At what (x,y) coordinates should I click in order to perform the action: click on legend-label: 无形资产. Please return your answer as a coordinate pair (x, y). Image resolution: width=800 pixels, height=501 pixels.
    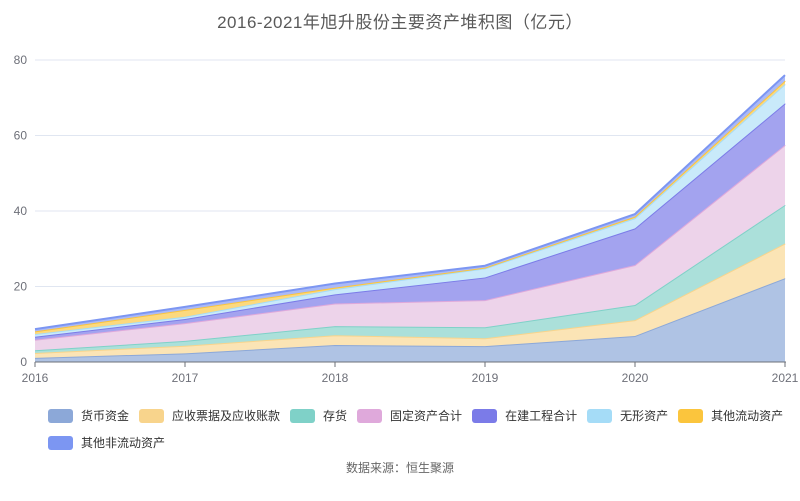
    Looking at the image, I should click on (644, 416).